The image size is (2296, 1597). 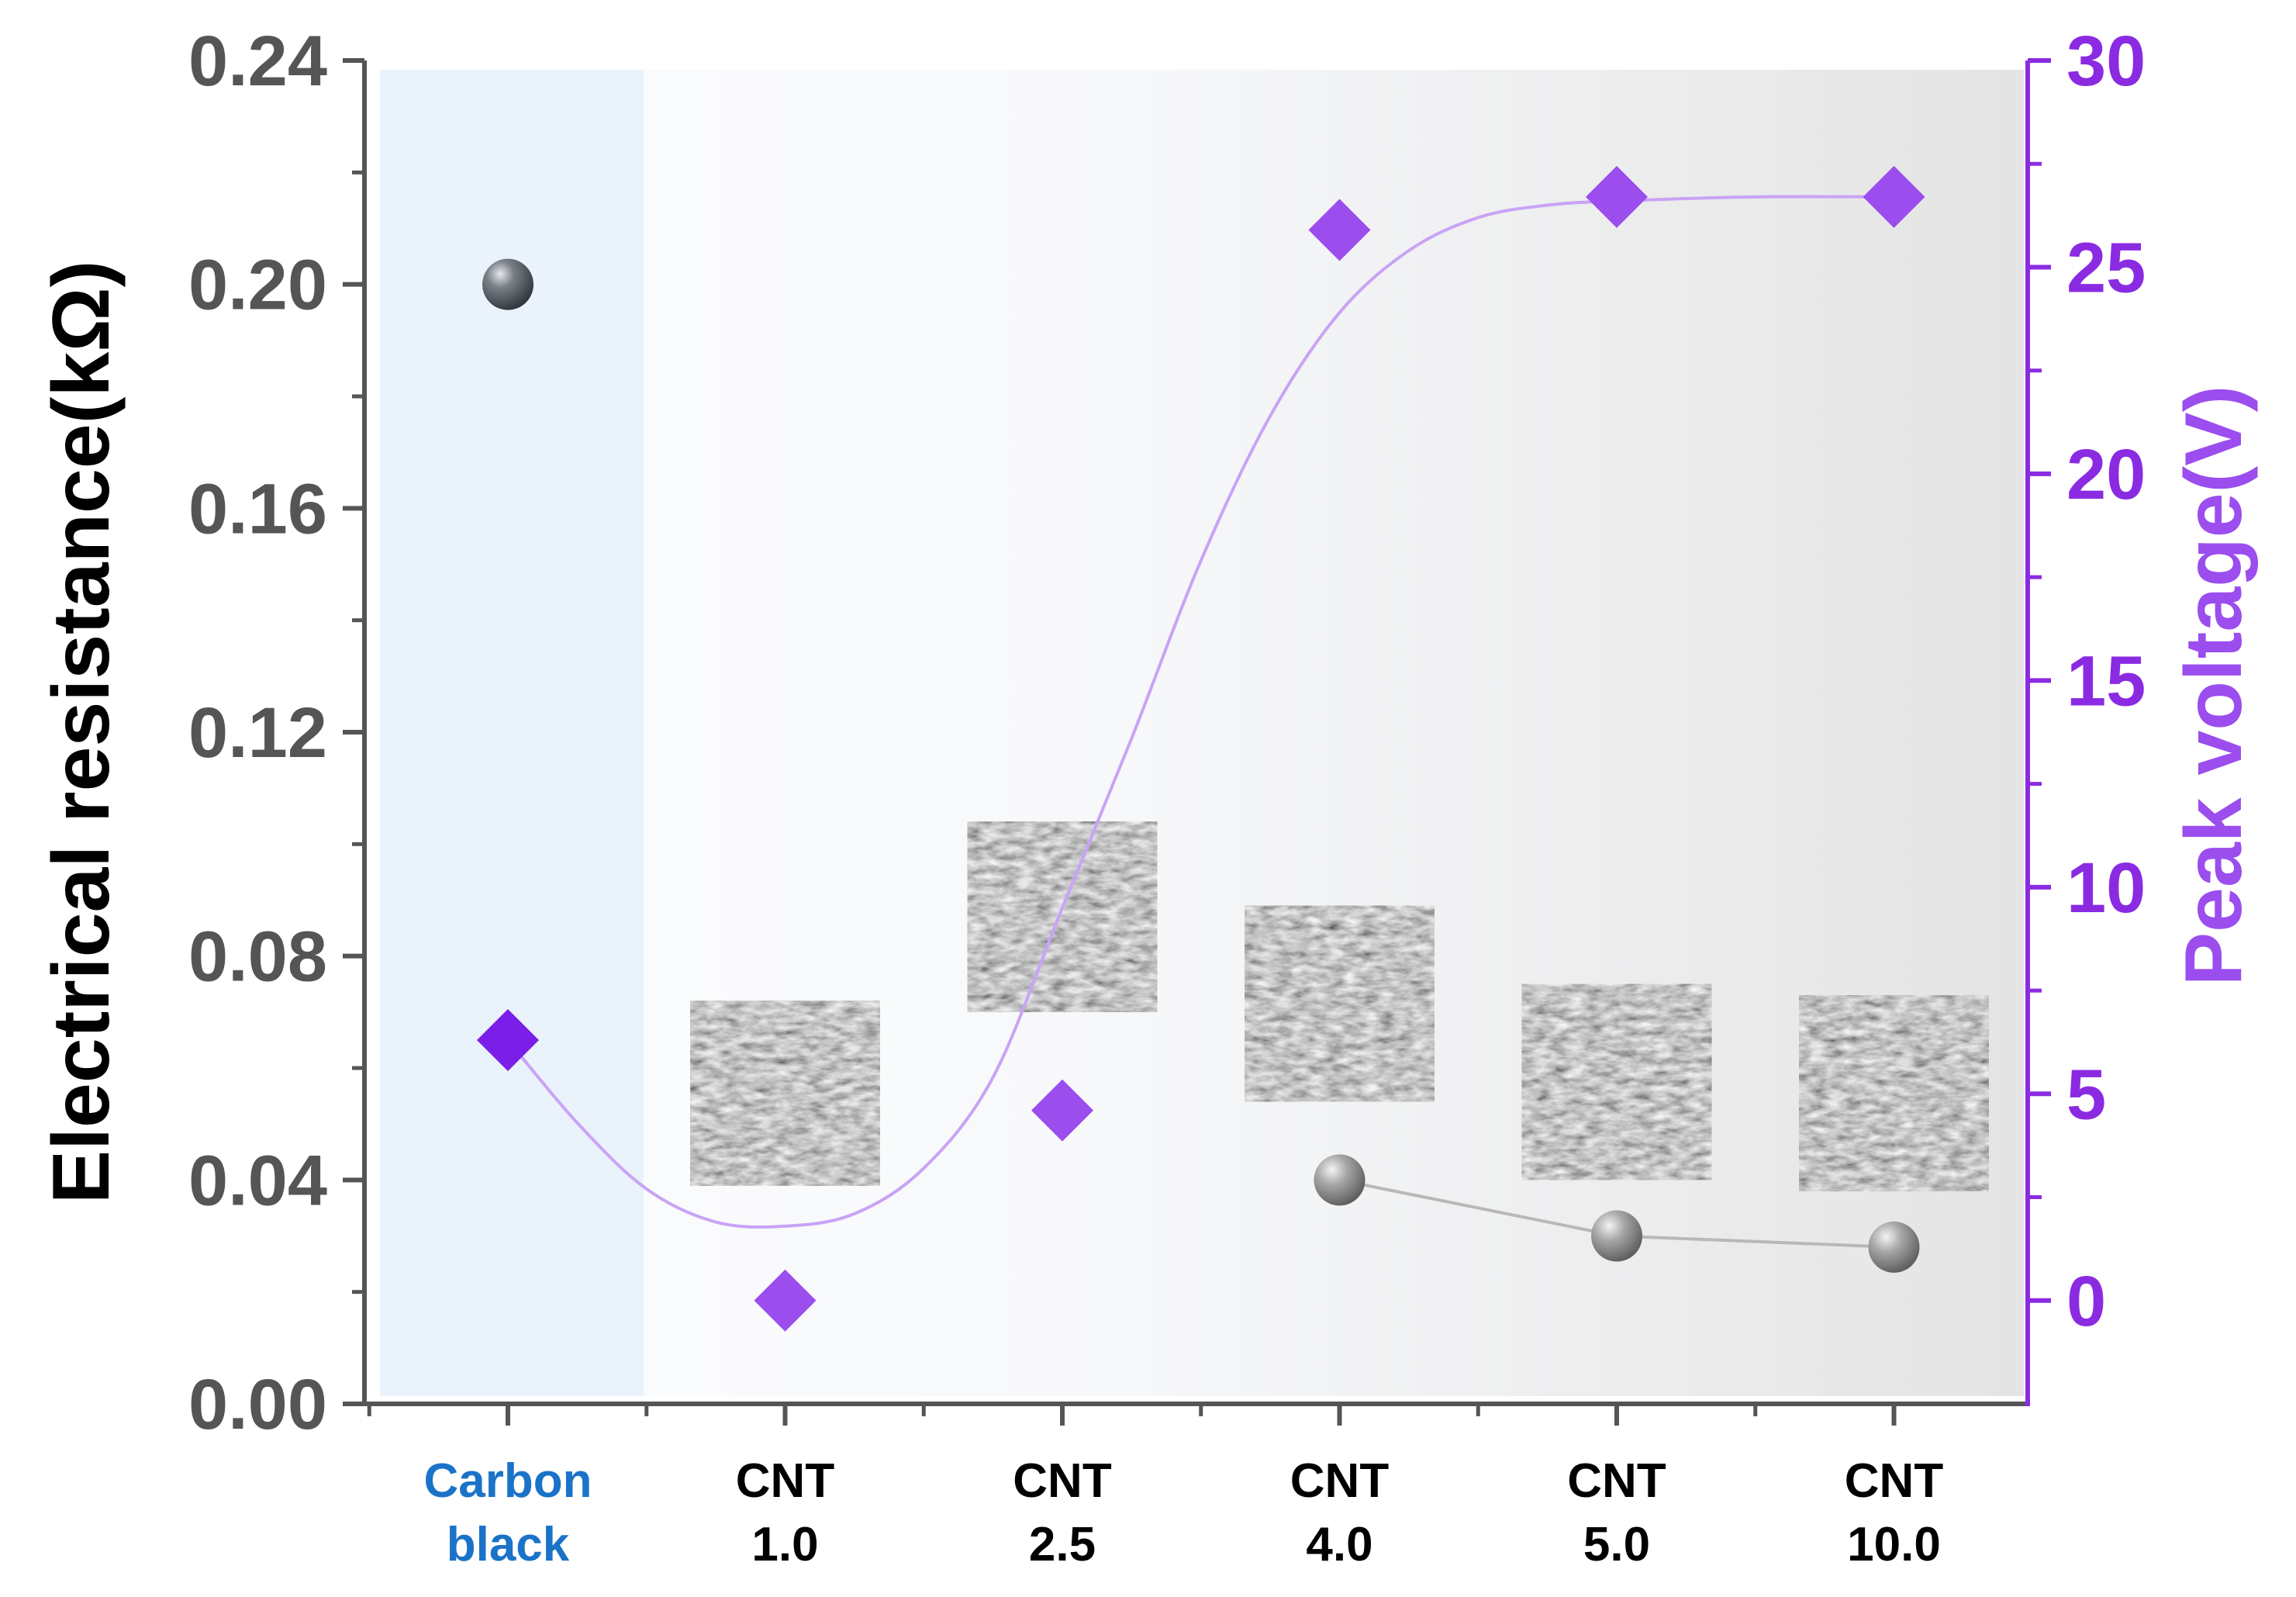 What do you see at coordinates (257, 508) in the screenshot?
I see `left-tick-label: 0.16` at bounding box center [257, 508].